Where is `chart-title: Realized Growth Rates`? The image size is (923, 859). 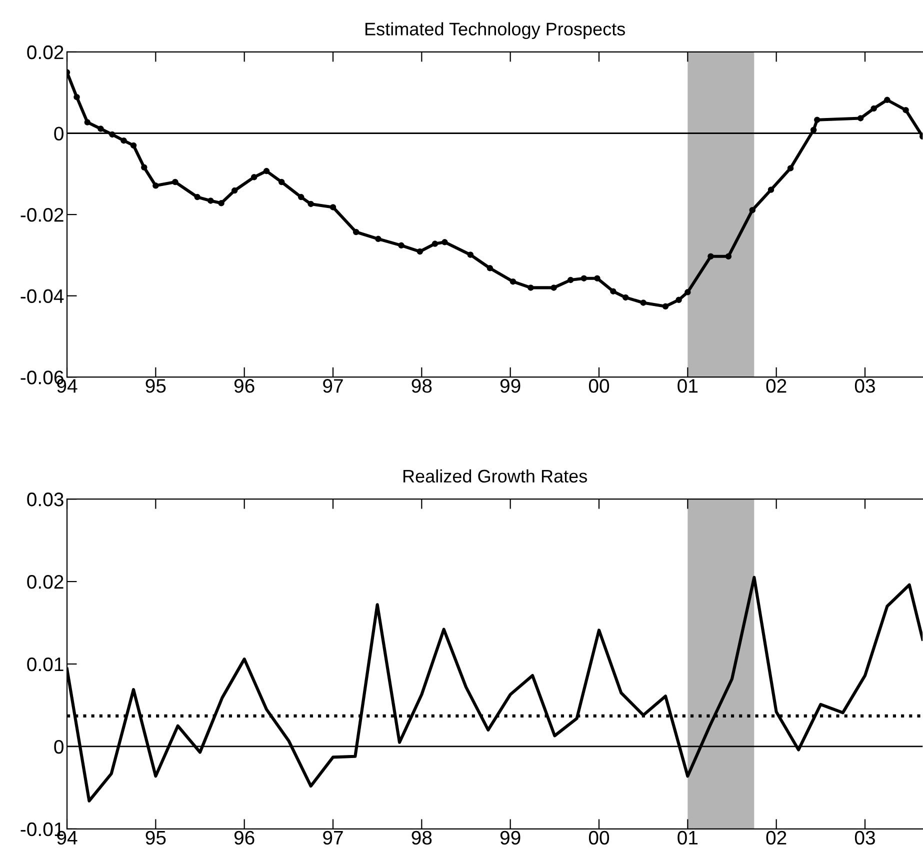
chart-title: Realized Growth Rates is located at coordinates (495, 476).